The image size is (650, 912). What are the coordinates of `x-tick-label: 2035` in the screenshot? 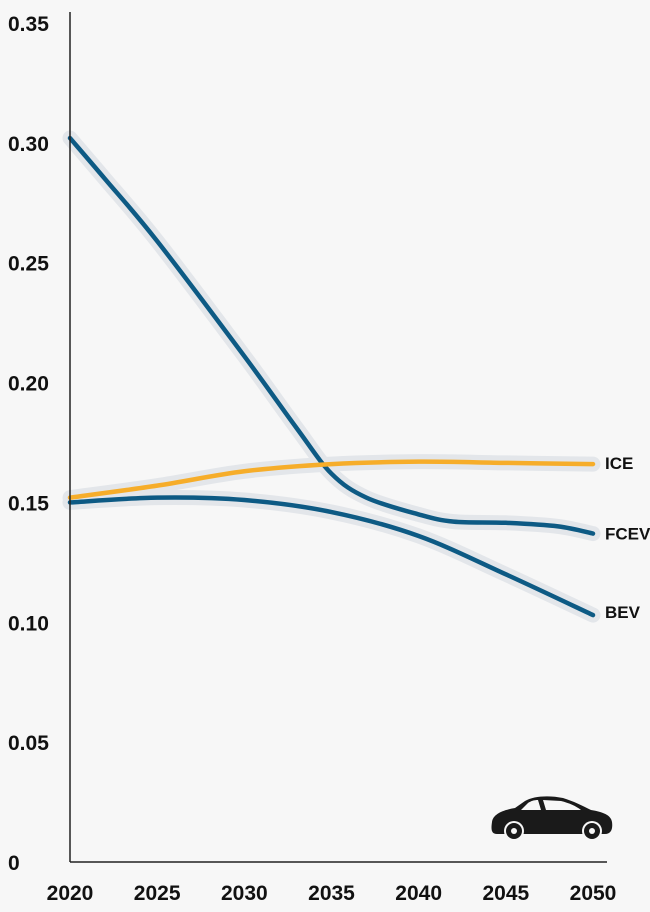 It's located at (331, 893).